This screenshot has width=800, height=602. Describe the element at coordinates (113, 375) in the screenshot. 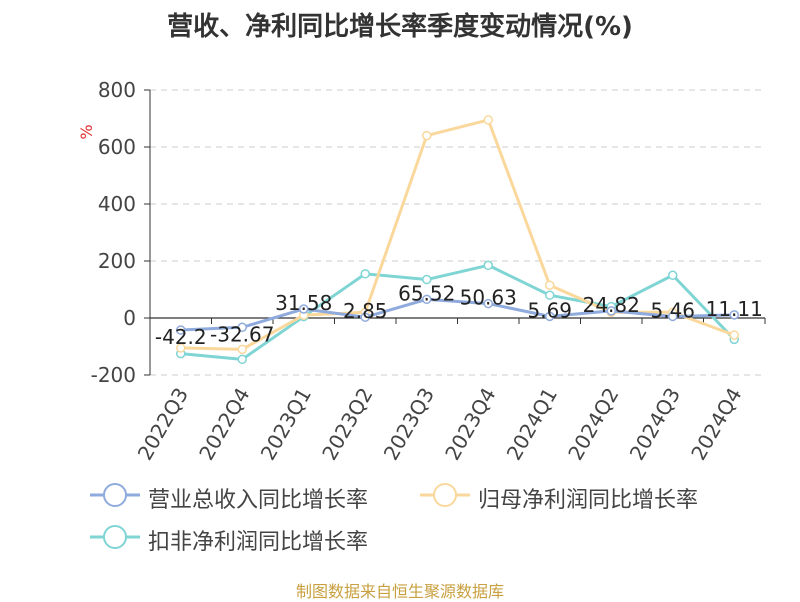

I see `y-tick-label-0: -200` at that location.